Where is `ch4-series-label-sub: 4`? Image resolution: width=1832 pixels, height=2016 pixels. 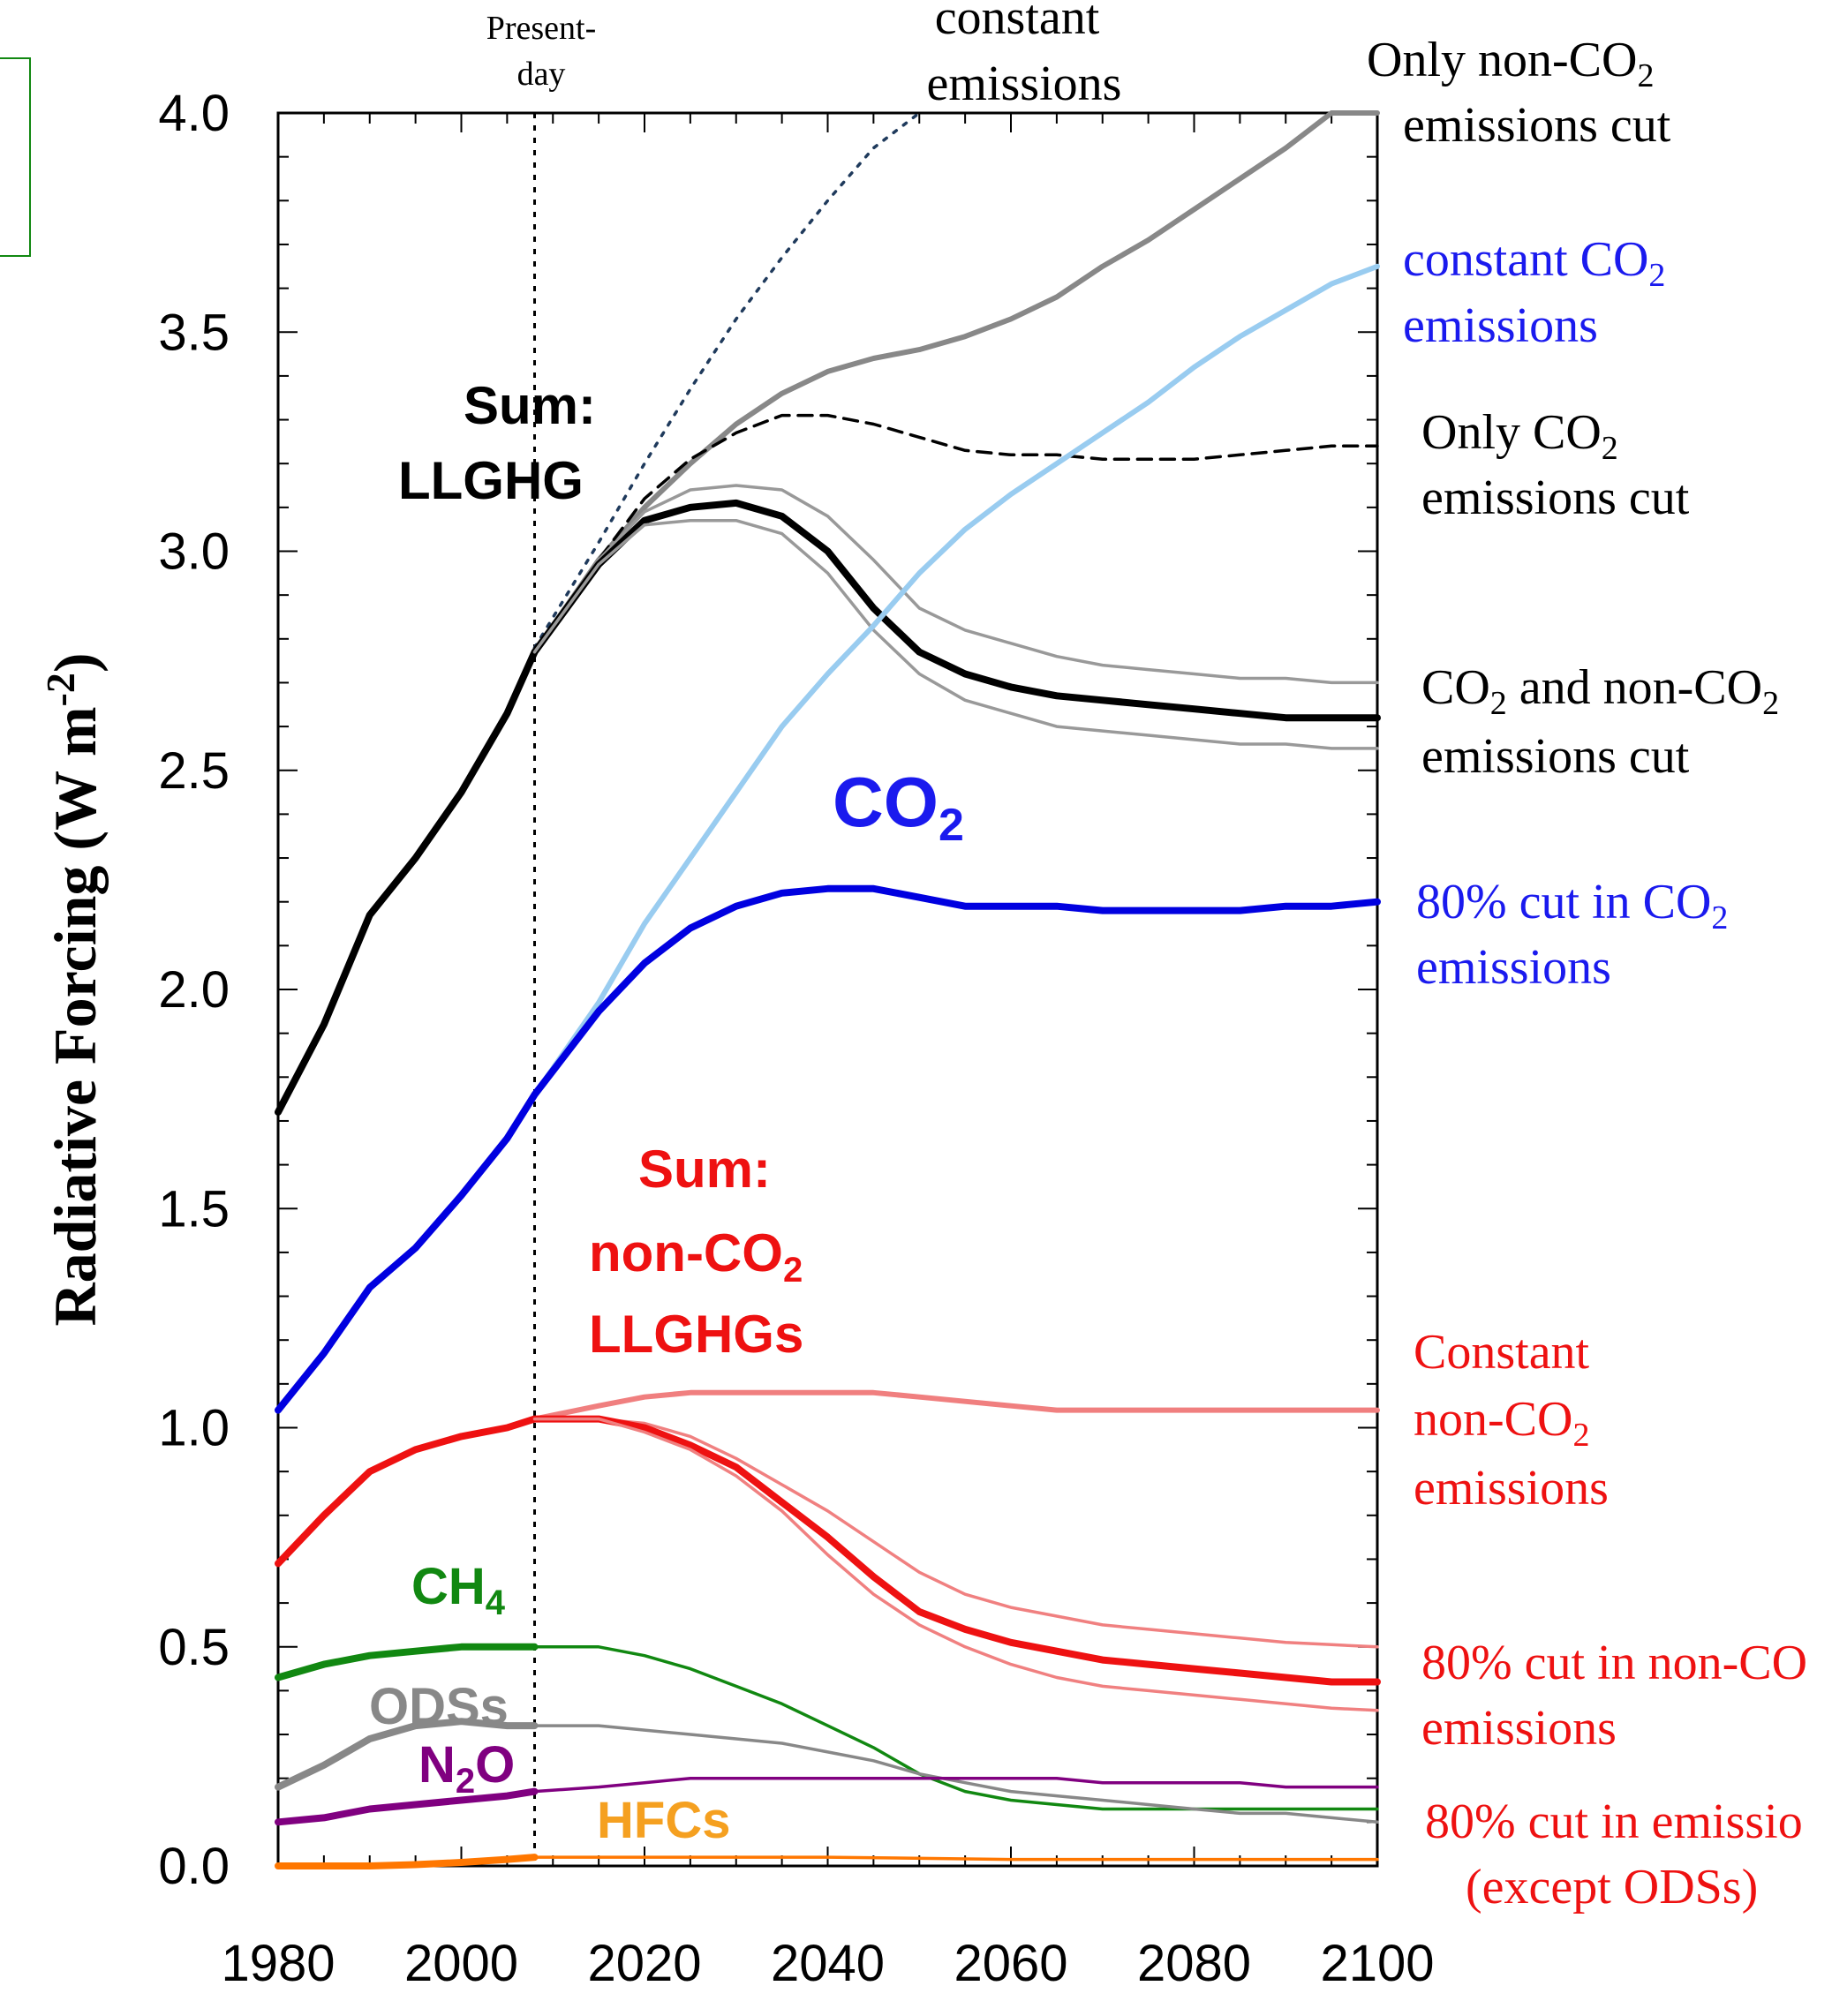
ch4-series-label-sub: 4 is located at coordinates (496, 1602).